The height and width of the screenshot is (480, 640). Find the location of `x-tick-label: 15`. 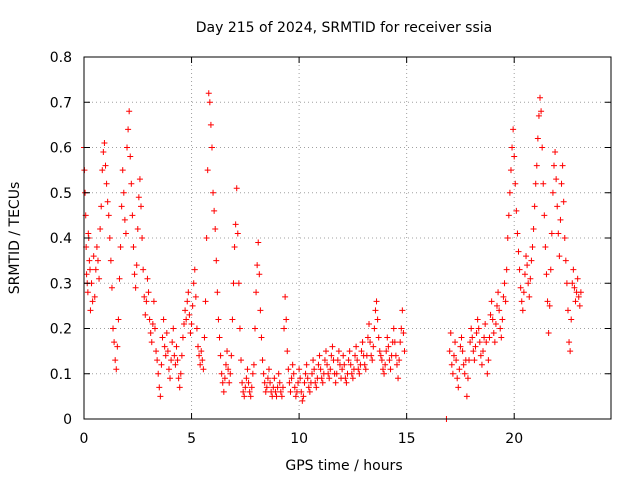

x-tick-label: 15 is located at coordinates (407, 439).